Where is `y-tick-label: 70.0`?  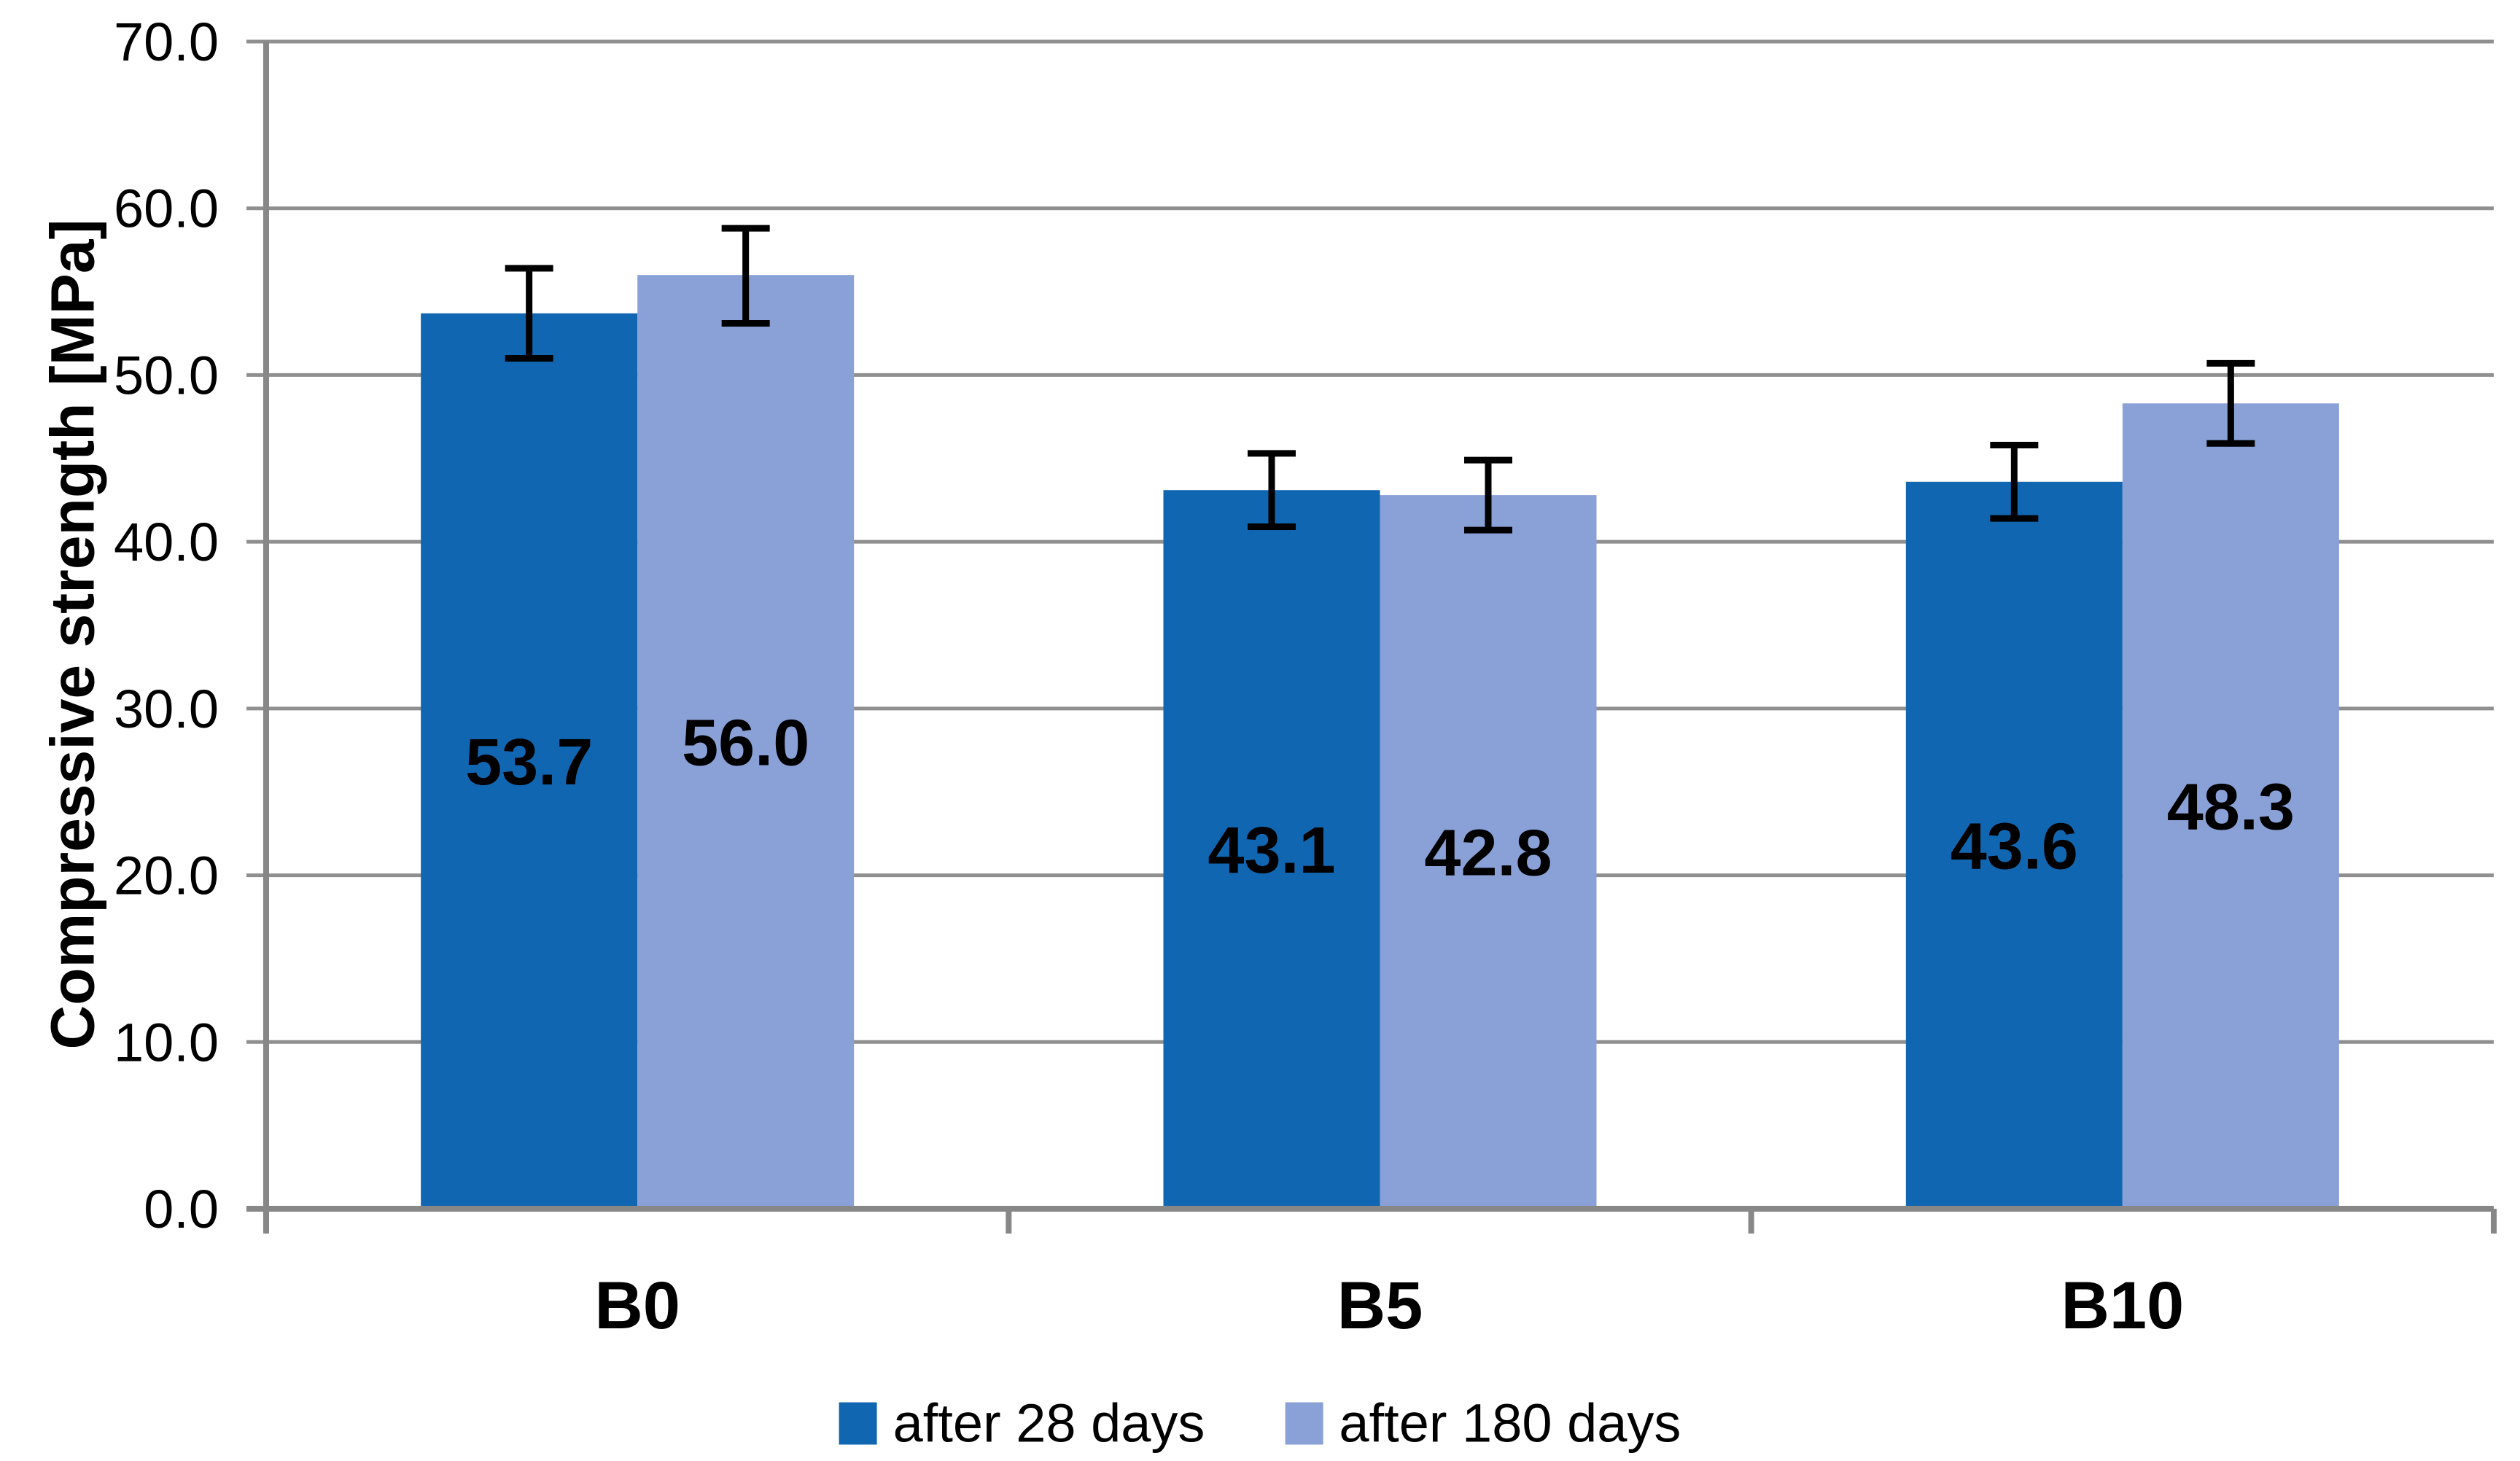 y-tick-label: 70.0 is located at coordinates (166, 42).